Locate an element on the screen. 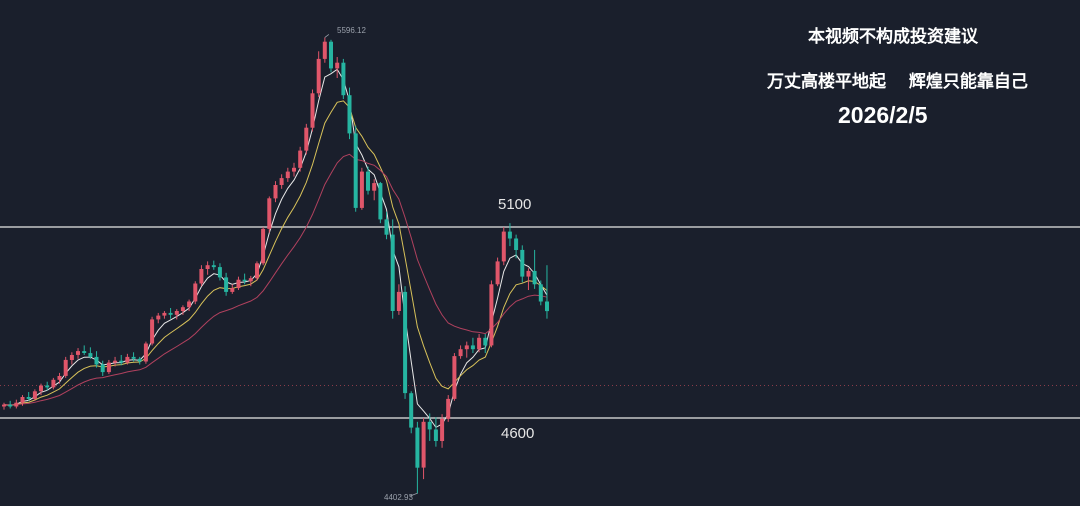 Image resolution: width=1080 pixels, height=506 pixels. extreme-high-label: 5596.12 is located at coordinates (351, 30).